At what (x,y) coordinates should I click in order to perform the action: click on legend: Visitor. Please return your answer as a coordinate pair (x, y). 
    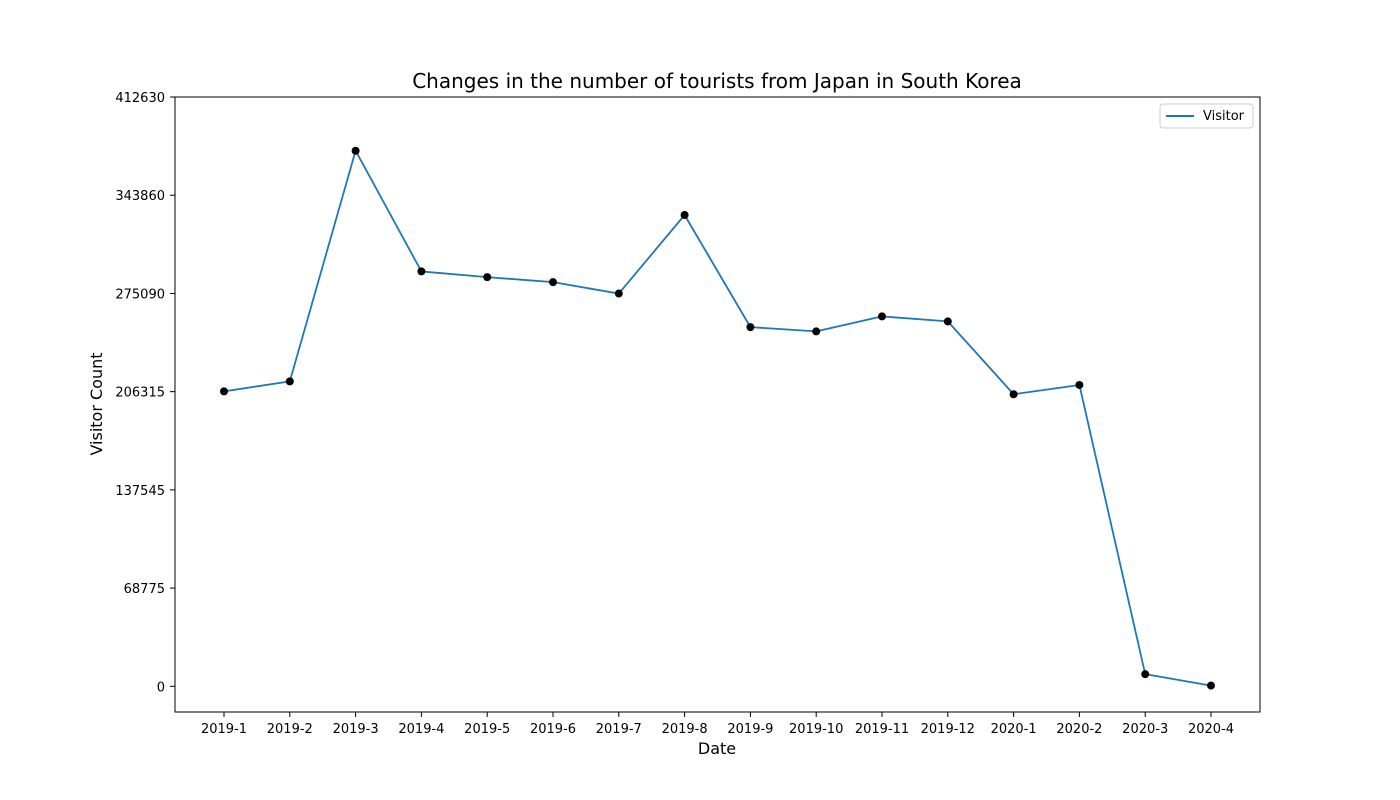
    Looking at the image, I should click on (1206, 116).